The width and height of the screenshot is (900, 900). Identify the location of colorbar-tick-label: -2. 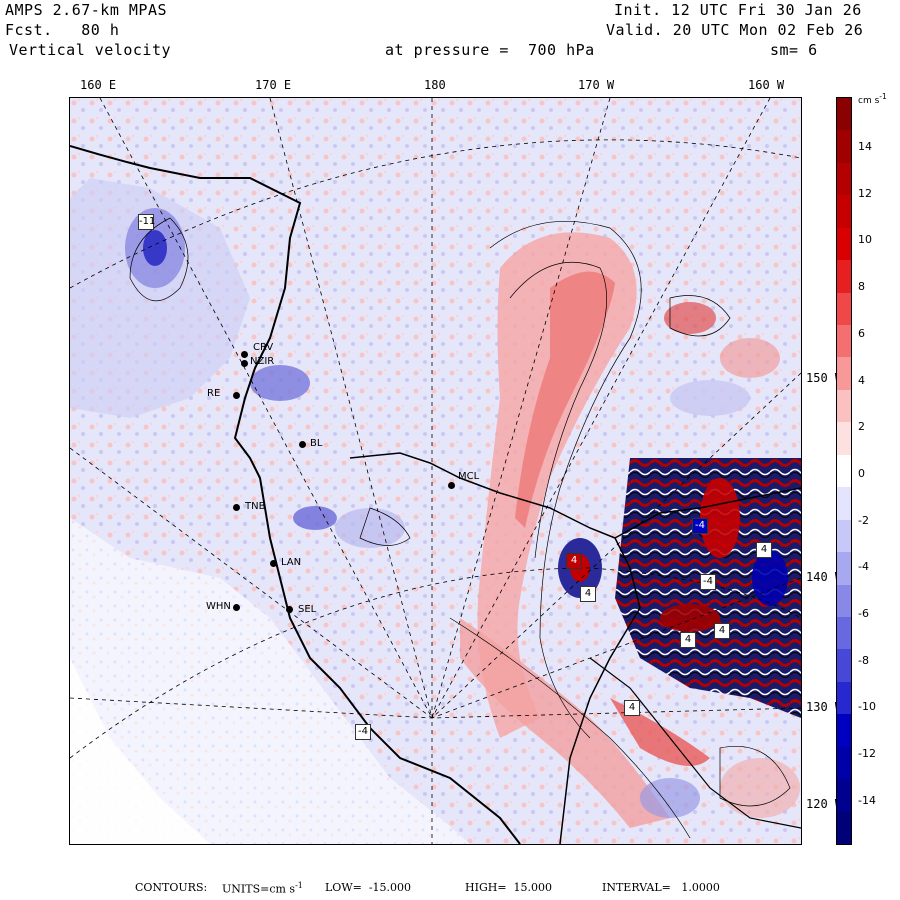
(863, 520).